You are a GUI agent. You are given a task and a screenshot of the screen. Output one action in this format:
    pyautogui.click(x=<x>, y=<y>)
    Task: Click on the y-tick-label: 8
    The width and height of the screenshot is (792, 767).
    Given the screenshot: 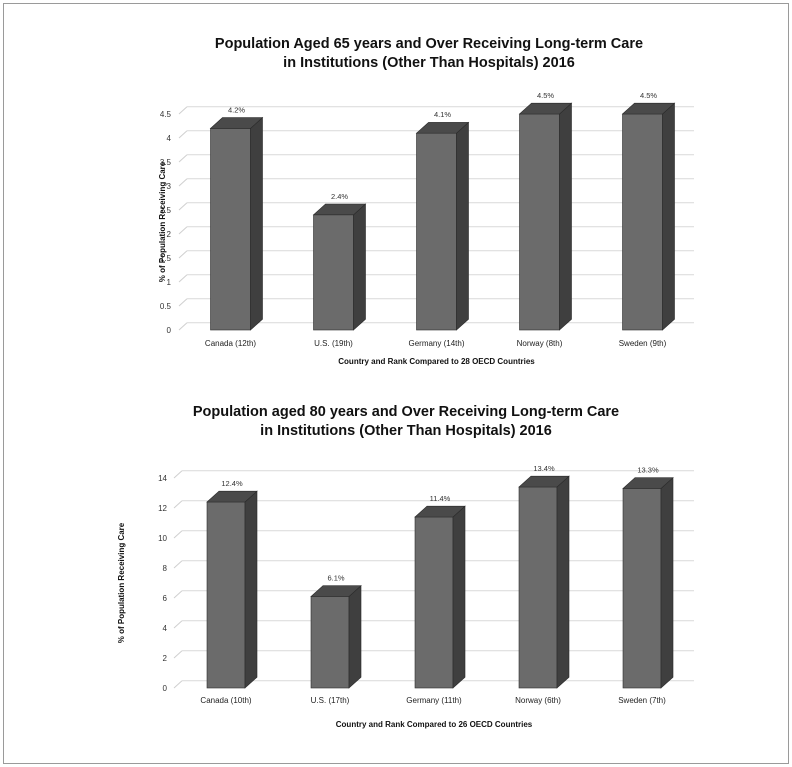 What is the action you would take?
    pyautogui.click(x=165, y=568)
    